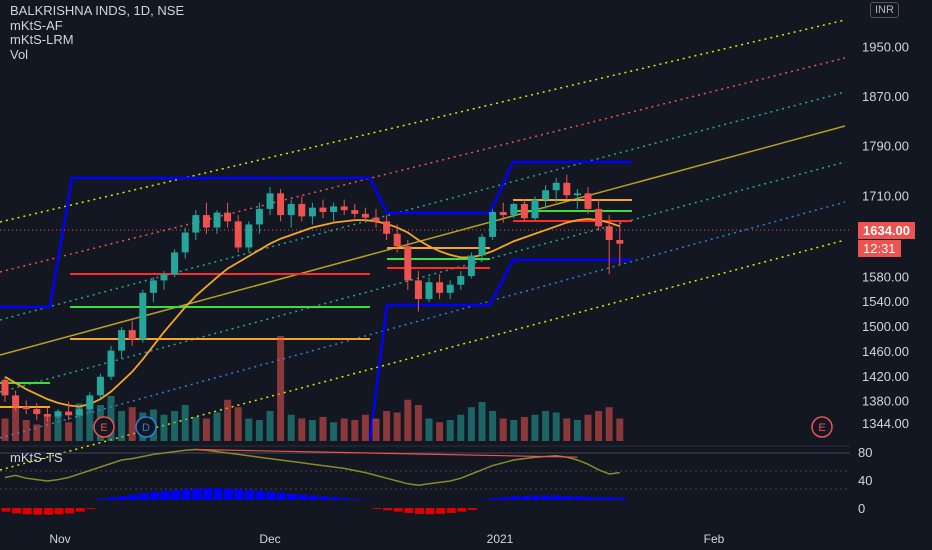 Image resolution: width=932 pixels, height=550 pixels. I want to click on currency-badge: INR, so click(884, 10).